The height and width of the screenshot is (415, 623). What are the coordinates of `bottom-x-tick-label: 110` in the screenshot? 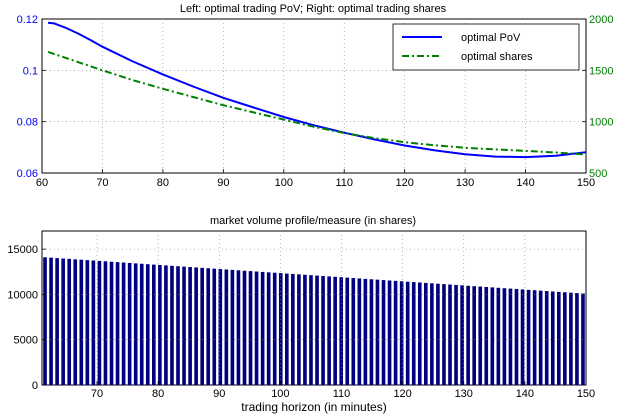 It's located at (342, 394).